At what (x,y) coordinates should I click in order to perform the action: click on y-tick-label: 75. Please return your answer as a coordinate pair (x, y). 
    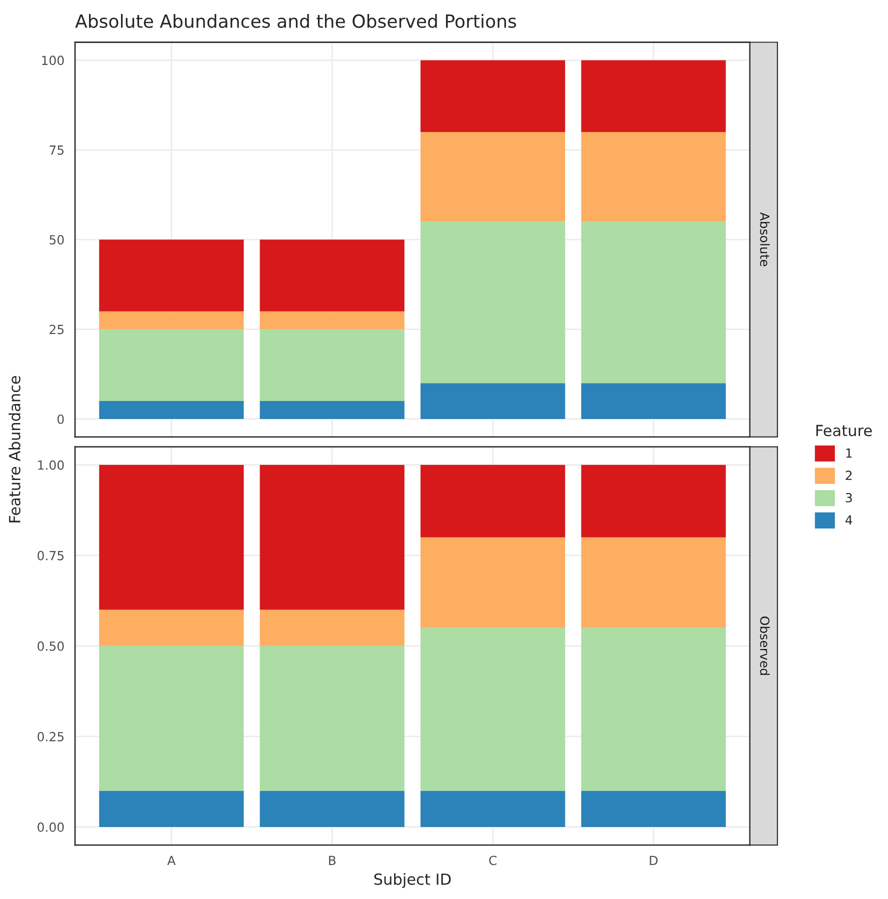
    Looking at the image, I should click on (57, 150).